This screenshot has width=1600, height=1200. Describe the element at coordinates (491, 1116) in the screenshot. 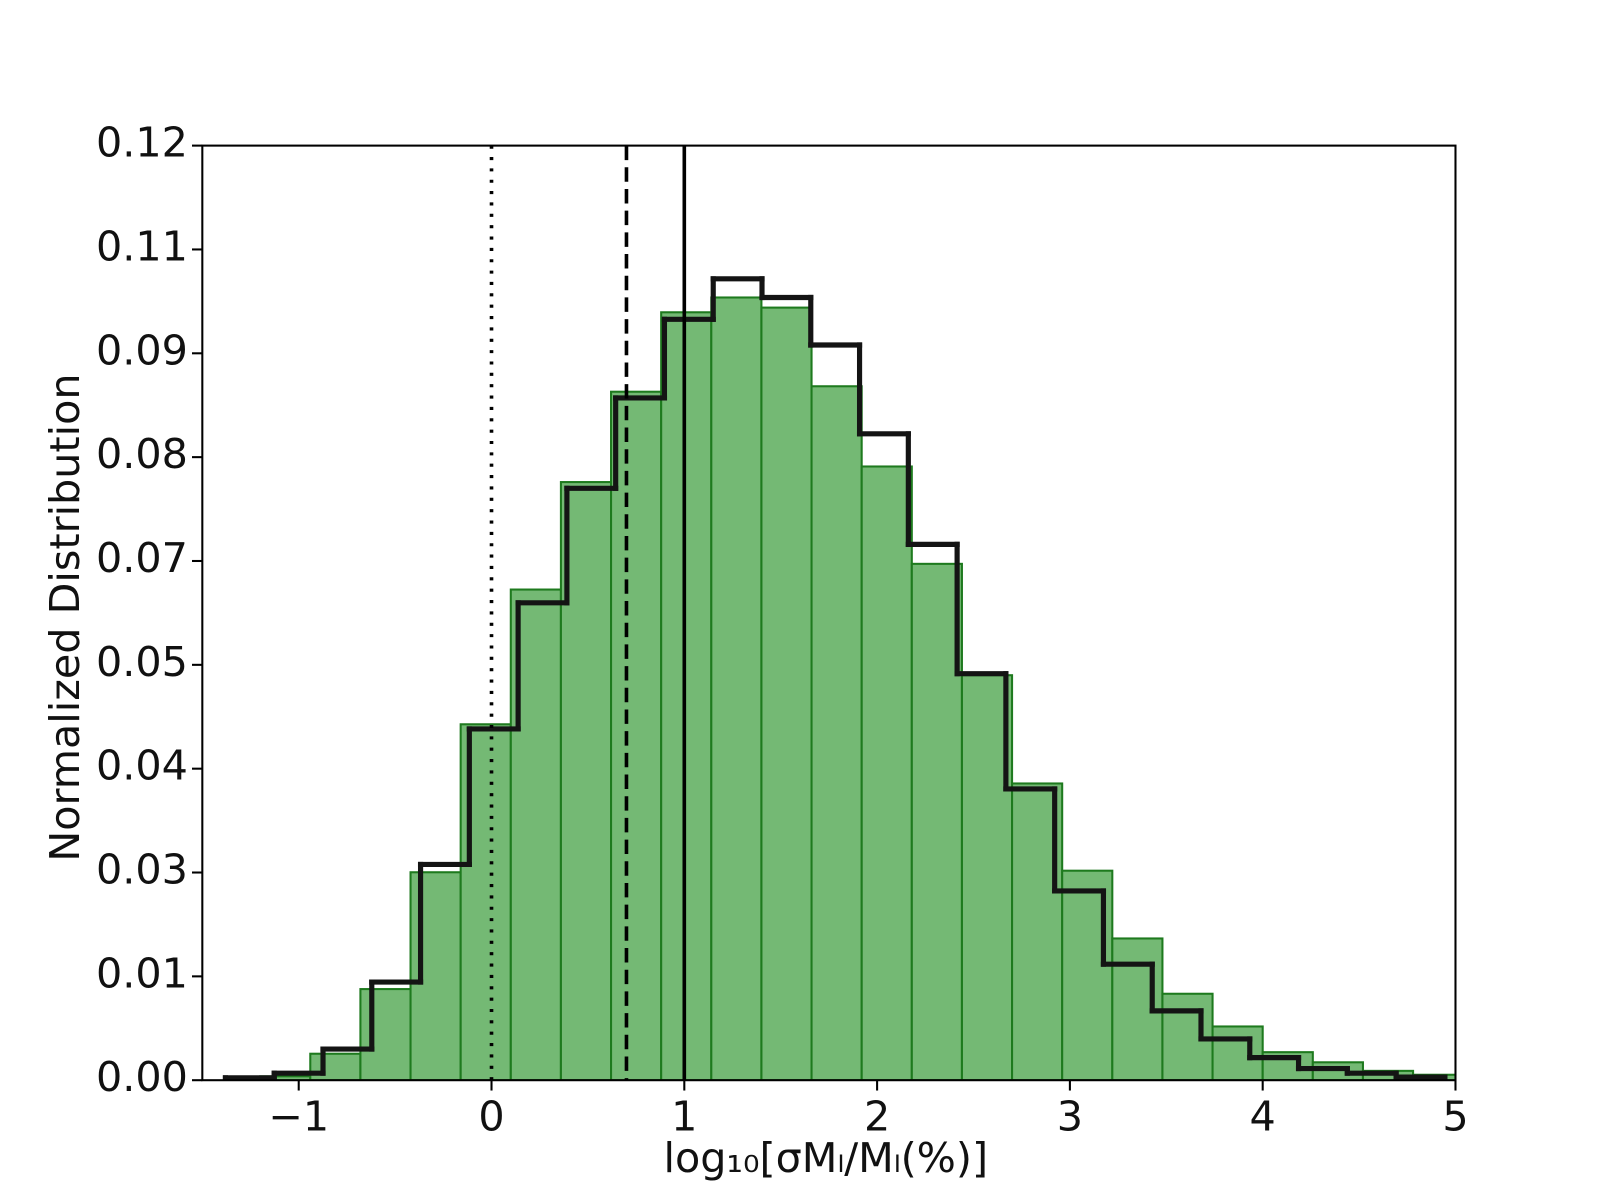

I see `x-tick-label: 0` at that location.